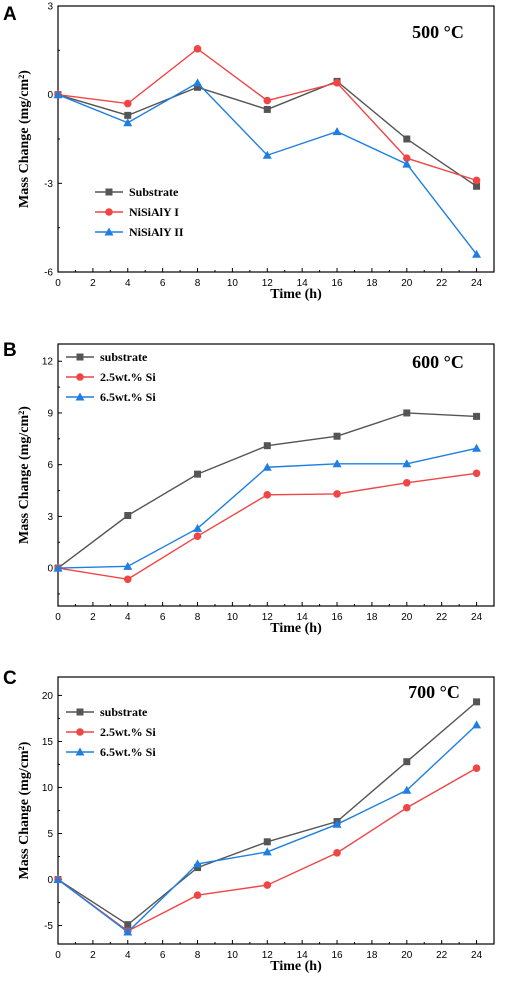 Image resolution: width=505 pixels, height=986 pixels. Describe the element at coordinates (434, 692) in the screenshot. I see `temperature-label: 700 °C` at that location.